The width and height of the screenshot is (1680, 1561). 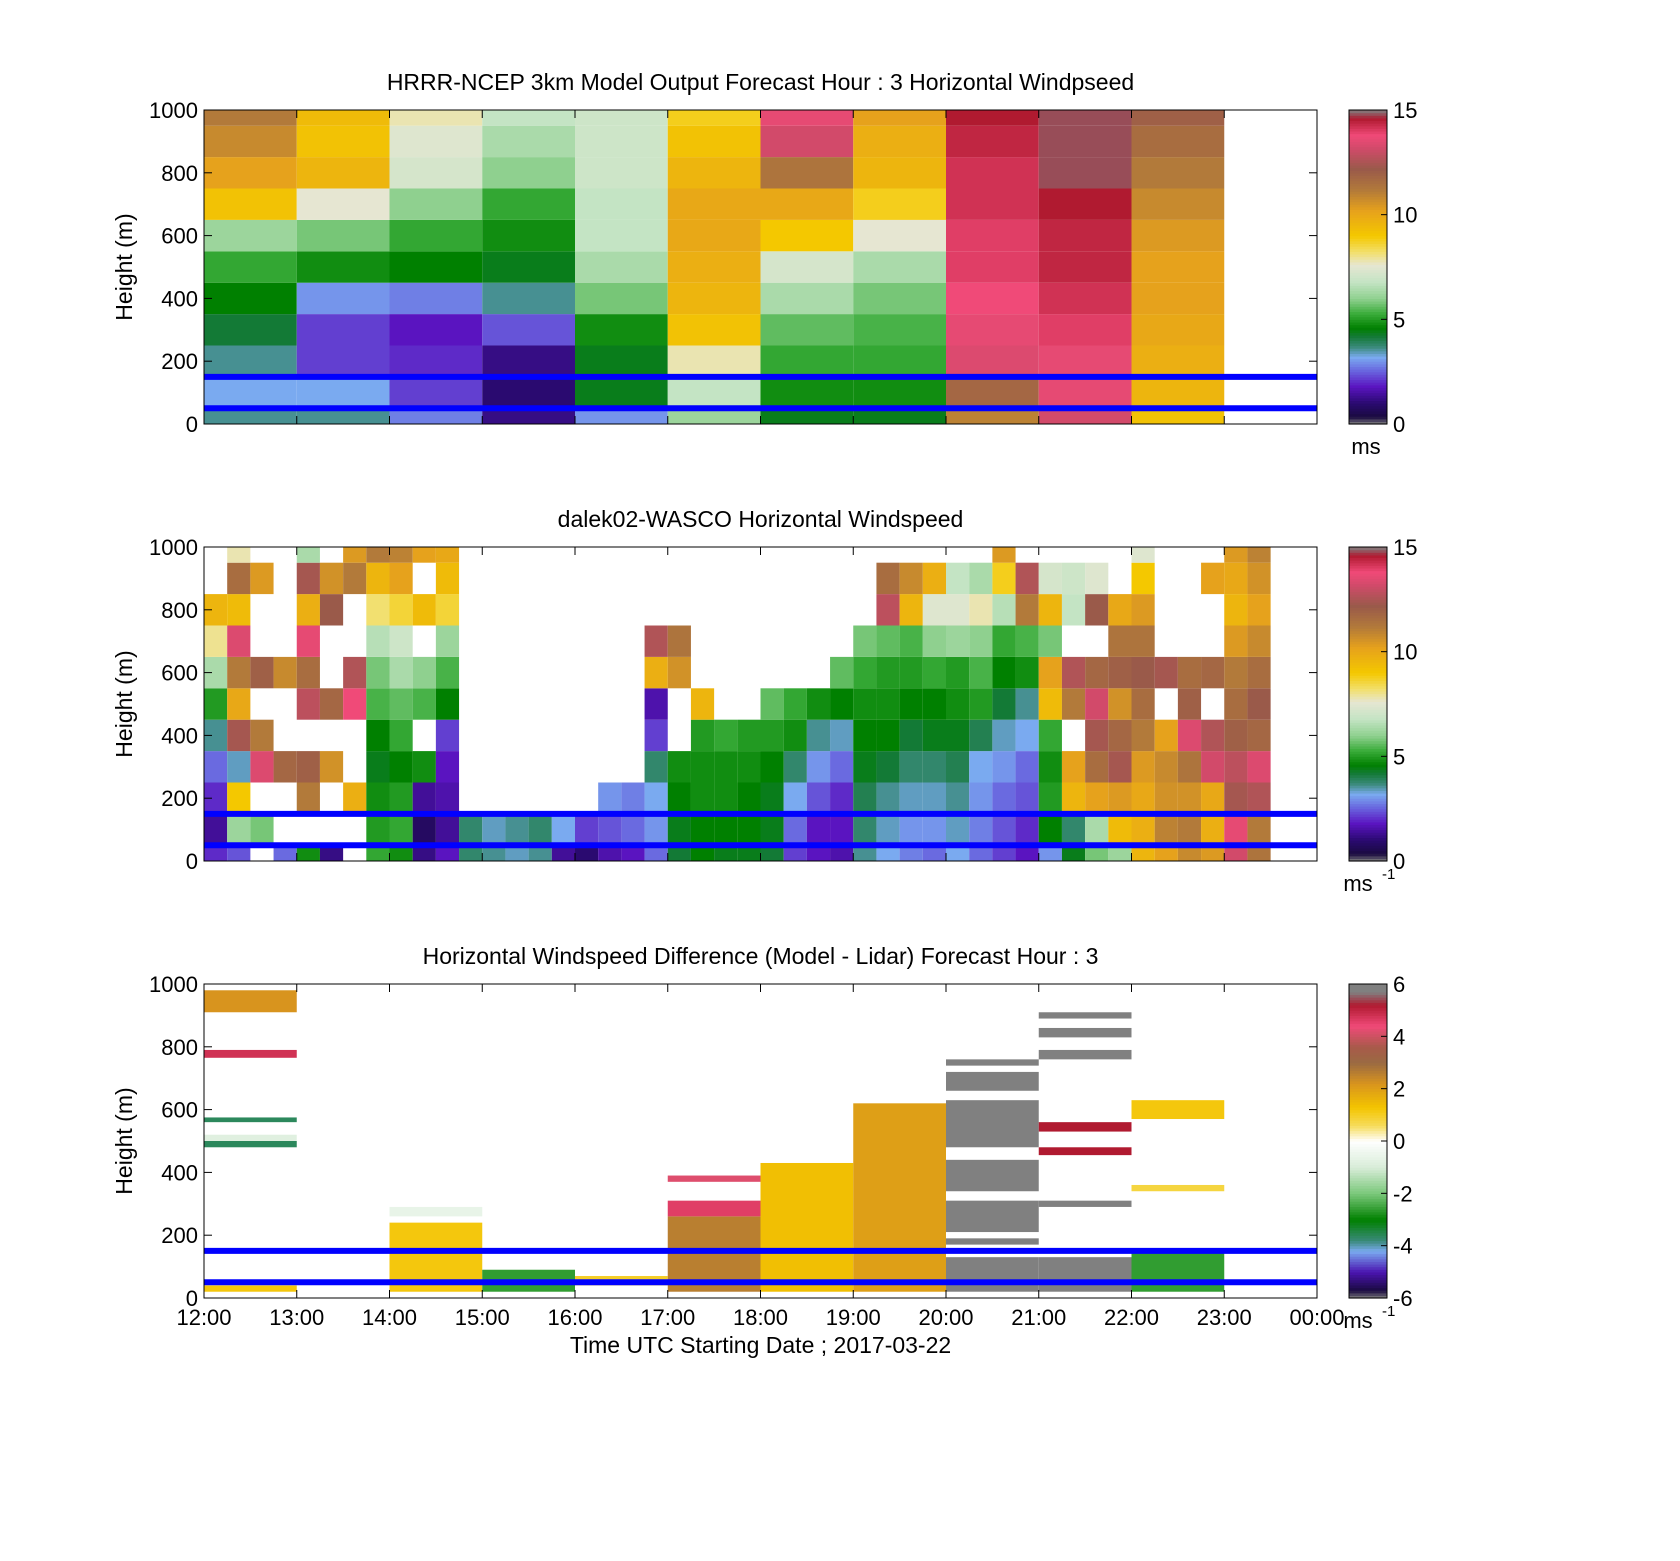 What do you see at coordinates (1316, 1317) in the screenshot?
I see `x-tick-label: 00:00` at bounding box center [1316, 1317].